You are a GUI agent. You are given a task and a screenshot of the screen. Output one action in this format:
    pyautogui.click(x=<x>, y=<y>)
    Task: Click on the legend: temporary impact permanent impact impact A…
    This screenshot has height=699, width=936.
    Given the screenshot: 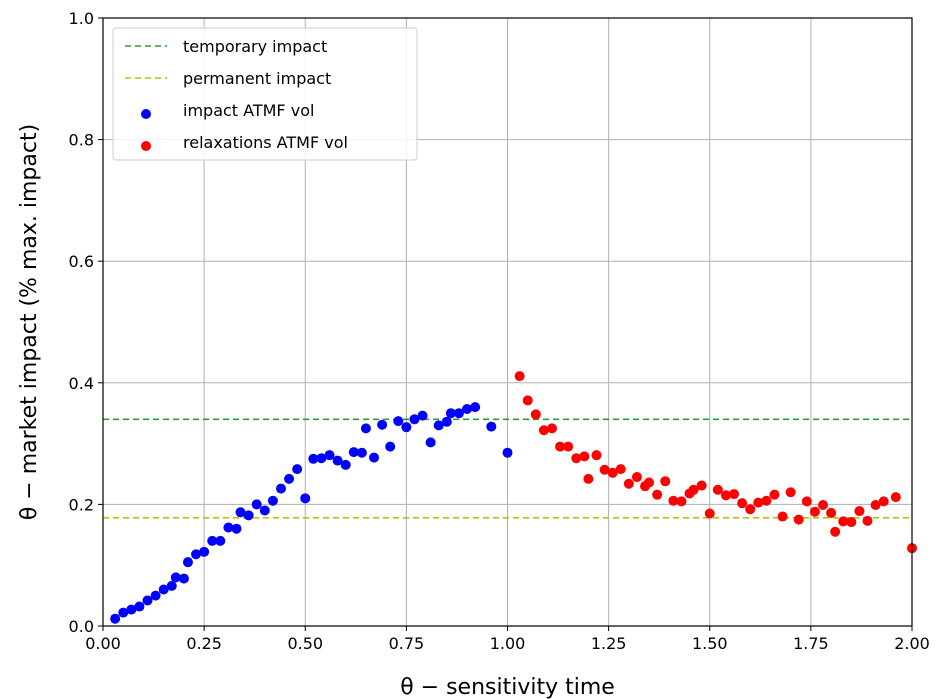 What is the action you would take?
    pyautogui.click(x=265, y=94)
    